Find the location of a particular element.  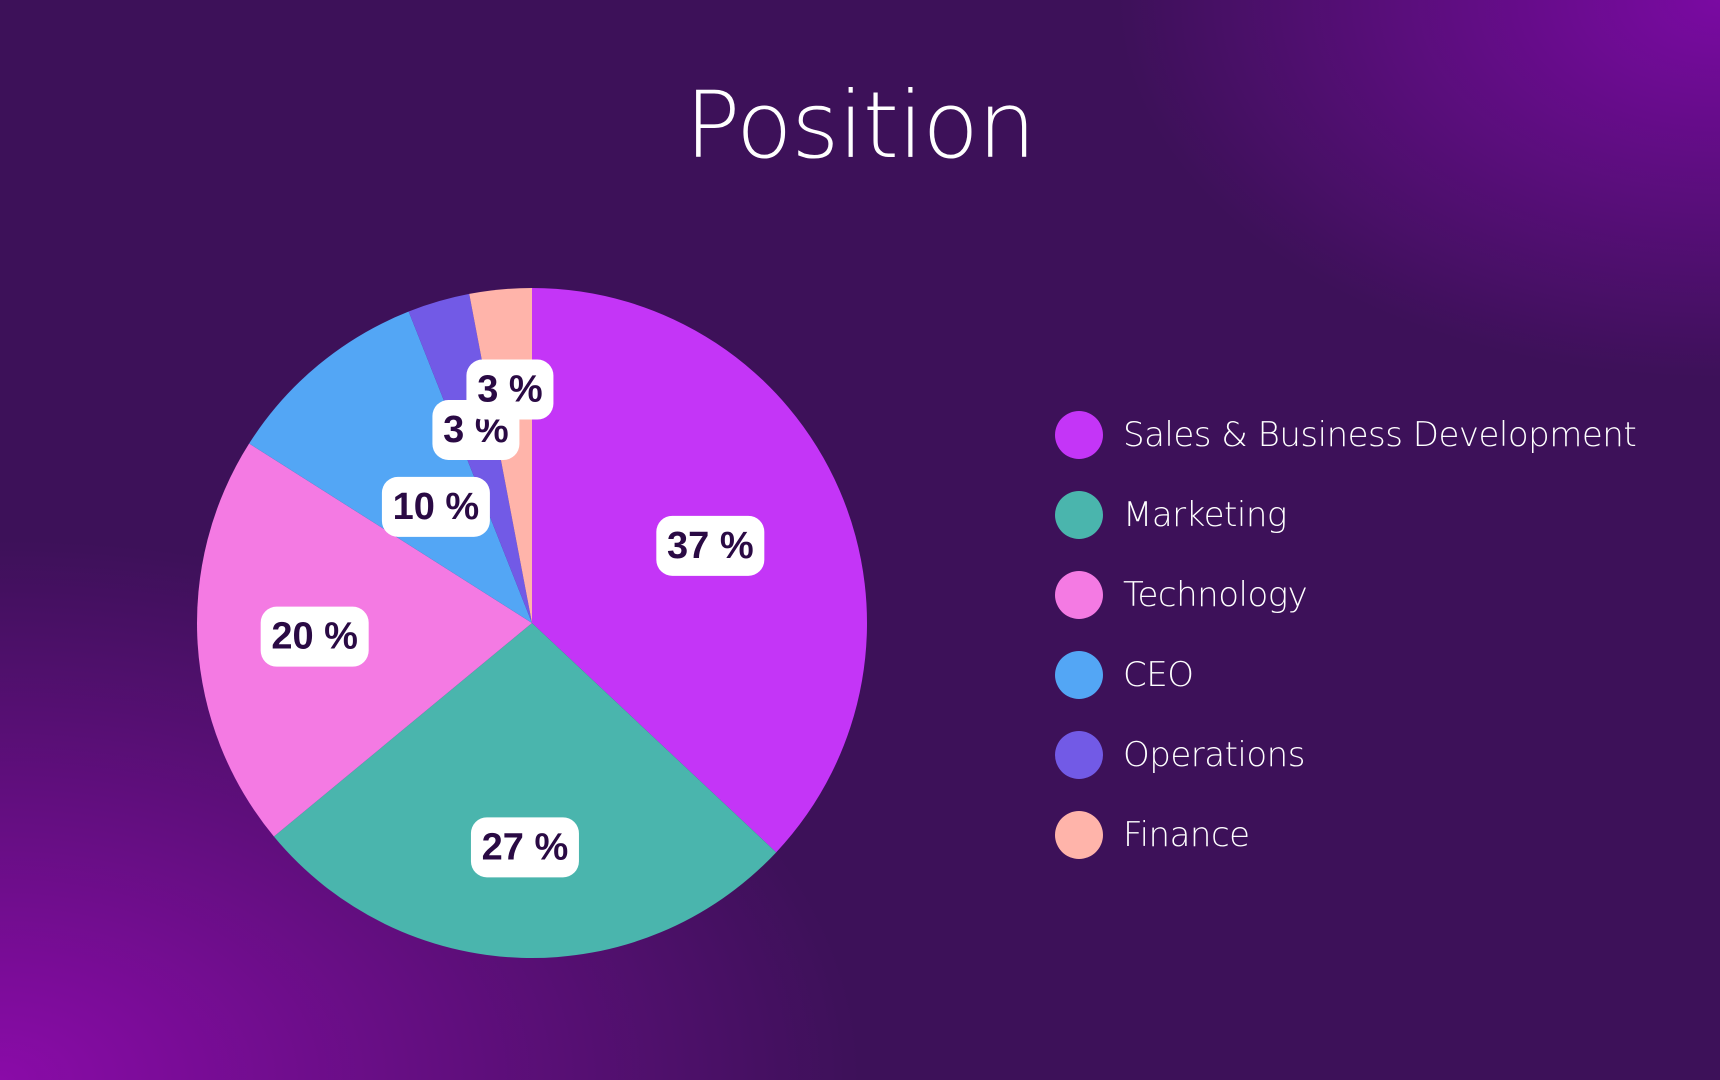

pie-slice-marketing is located at coordinates (525, 791).